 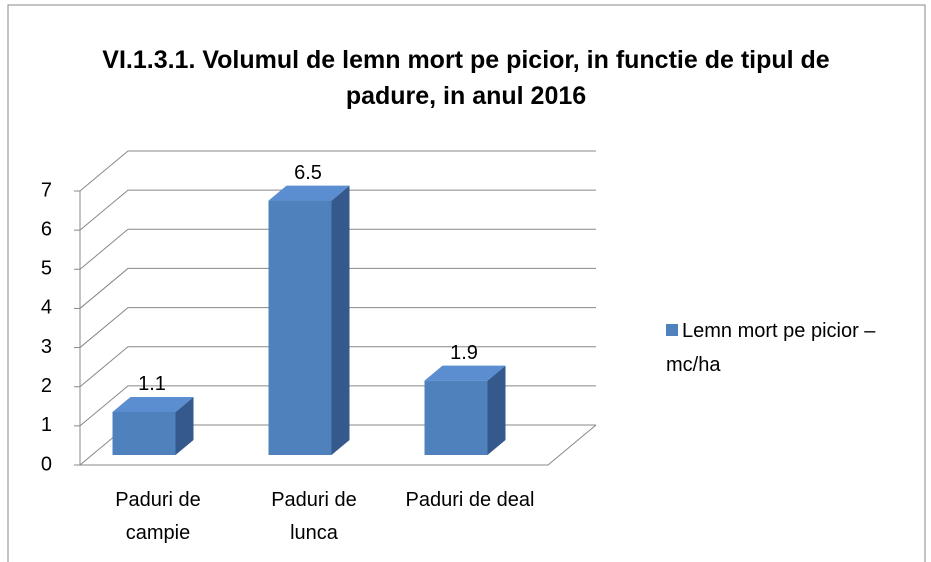 What do you see at coordinates (46, 269) in the screenshot?
I see `y-tick-label: 5` at bounding box center [46, 269].